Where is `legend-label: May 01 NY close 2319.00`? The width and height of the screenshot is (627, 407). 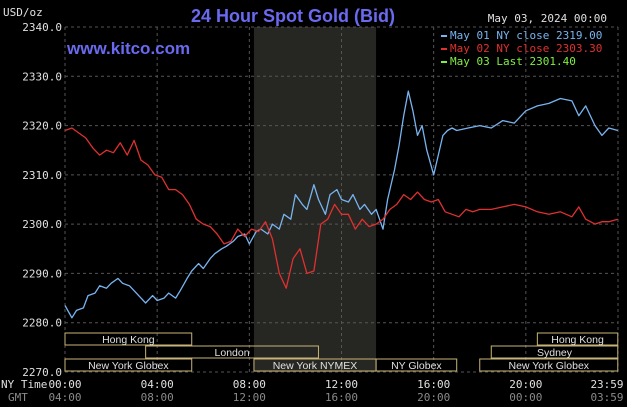
legend-label: May 01 NY close 2319.00 is located at coordinates (526, 35).